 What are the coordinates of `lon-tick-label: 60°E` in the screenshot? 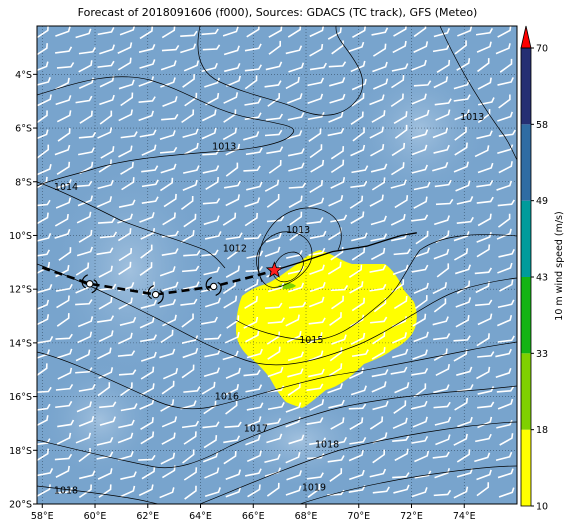 It's located at (95, 516).